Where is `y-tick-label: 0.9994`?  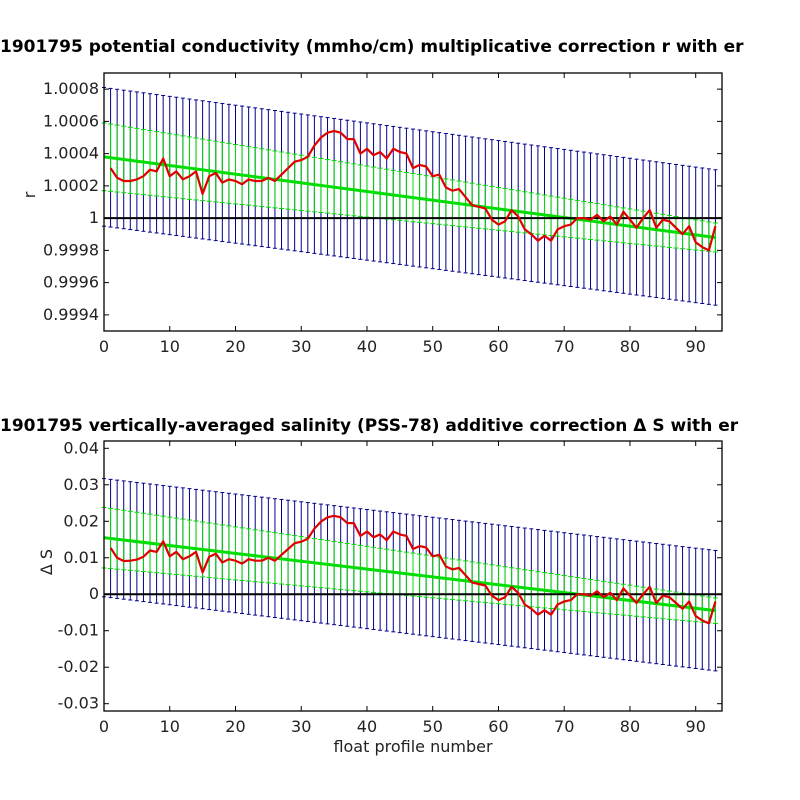 y-tick-label: 0.9994 is located at coordinates (71, 314).